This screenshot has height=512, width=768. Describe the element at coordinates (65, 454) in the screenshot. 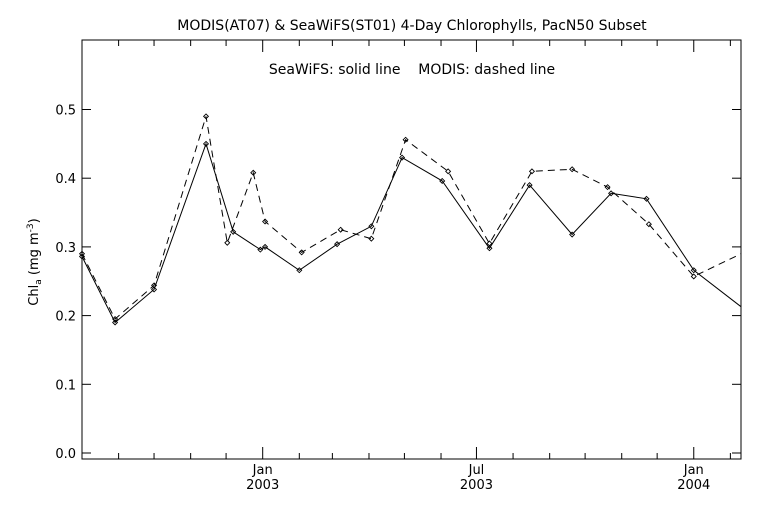

I see `y-tick-label: 0.0` at that location.